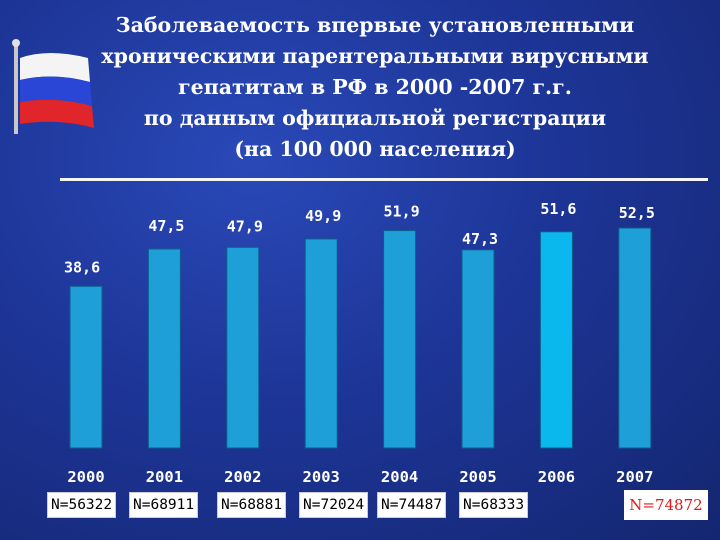  I want to click on value-label-2006: 51,6, so click(558, 209).